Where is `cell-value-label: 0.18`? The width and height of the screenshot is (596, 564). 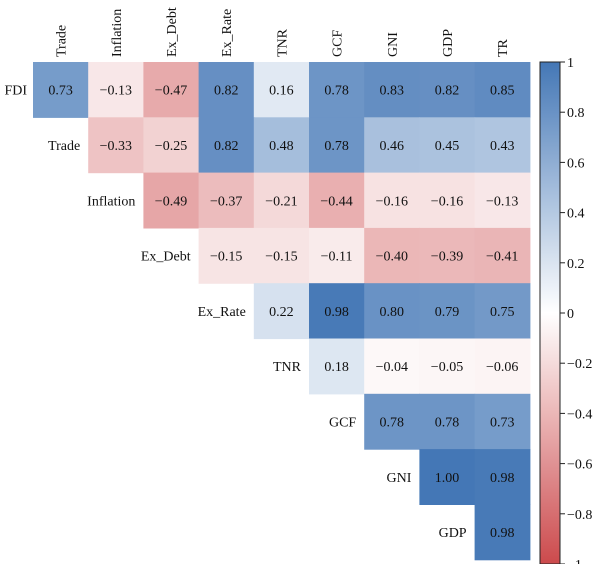 cell-value-label: 0.18 is located at coordinates (336, 367).